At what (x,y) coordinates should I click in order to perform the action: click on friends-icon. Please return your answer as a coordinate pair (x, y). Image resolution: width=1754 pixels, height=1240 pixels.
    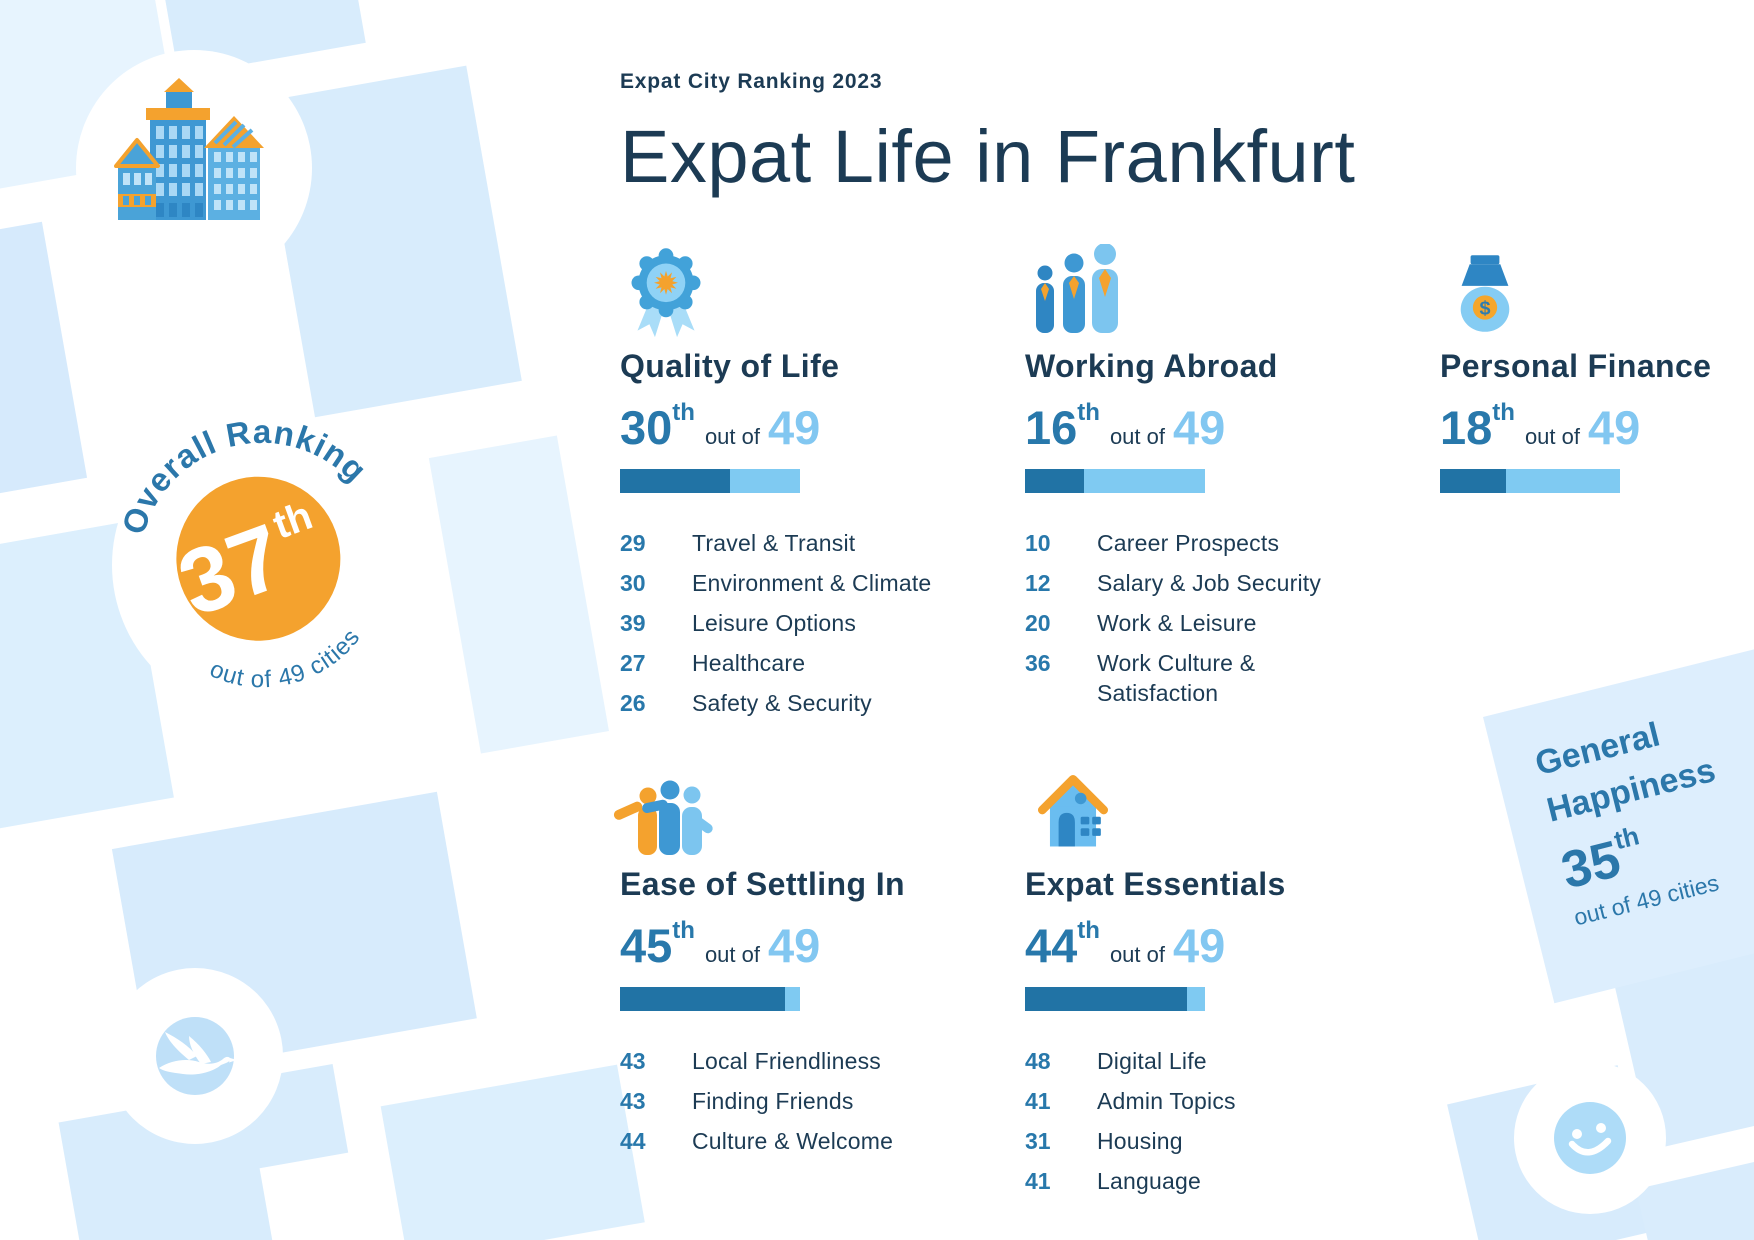
    Looking at the image, I should click on (663, 817).